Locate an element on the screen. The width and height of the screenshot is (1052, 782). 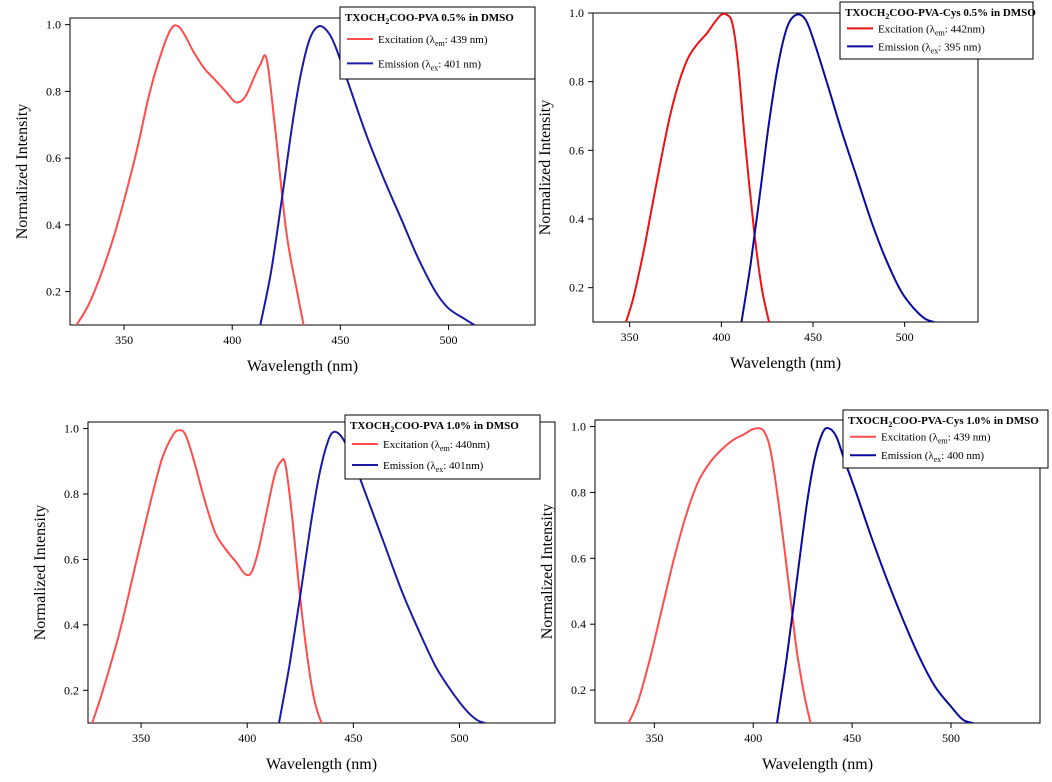
legend-entry-emission: Emission (λex: 401 nm) is located at coordinates (429, 65).